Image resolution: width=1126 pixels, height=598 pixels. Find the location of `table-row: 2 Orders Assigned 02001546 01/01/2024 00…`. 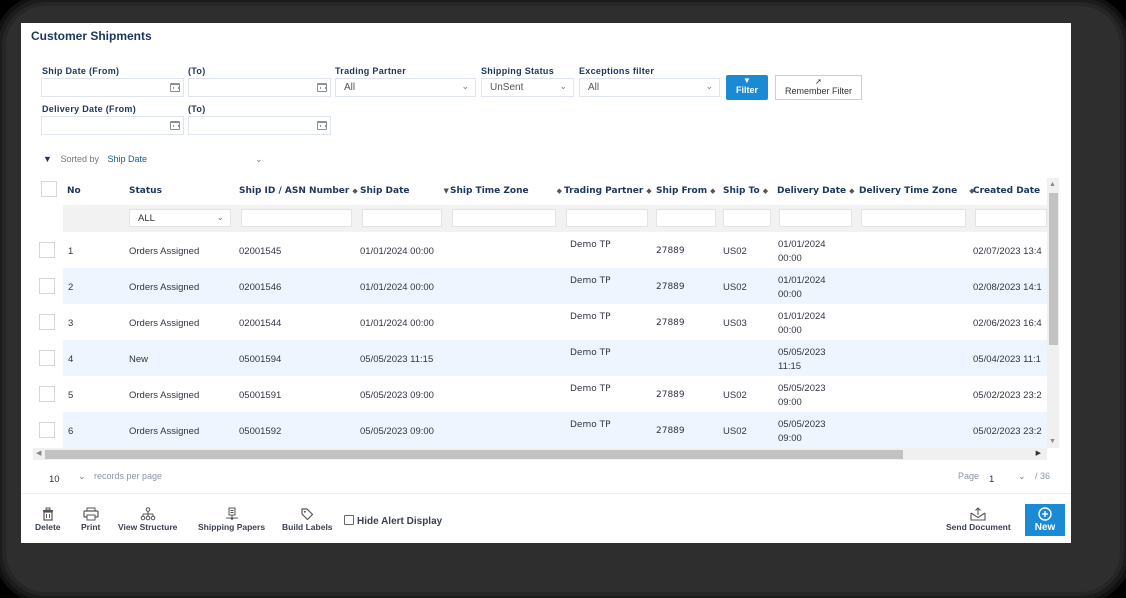

table-row: 2 Orders Assigned 02001546 01/01/2024 00… is located at coordinates (540, 286).